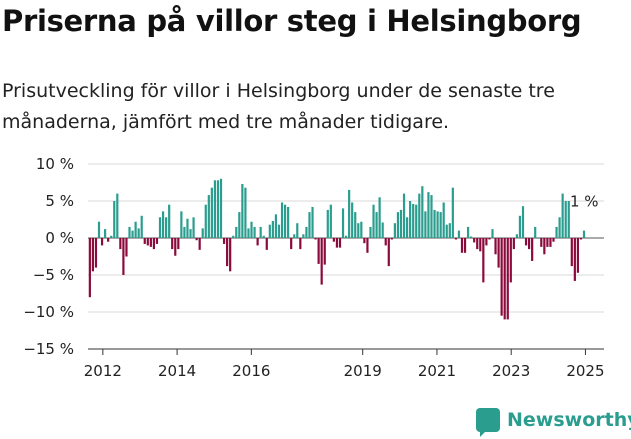 The height and width of the screenshot is (439, 631). I want to click on x-tick-label: 2023, so click(511, 371).